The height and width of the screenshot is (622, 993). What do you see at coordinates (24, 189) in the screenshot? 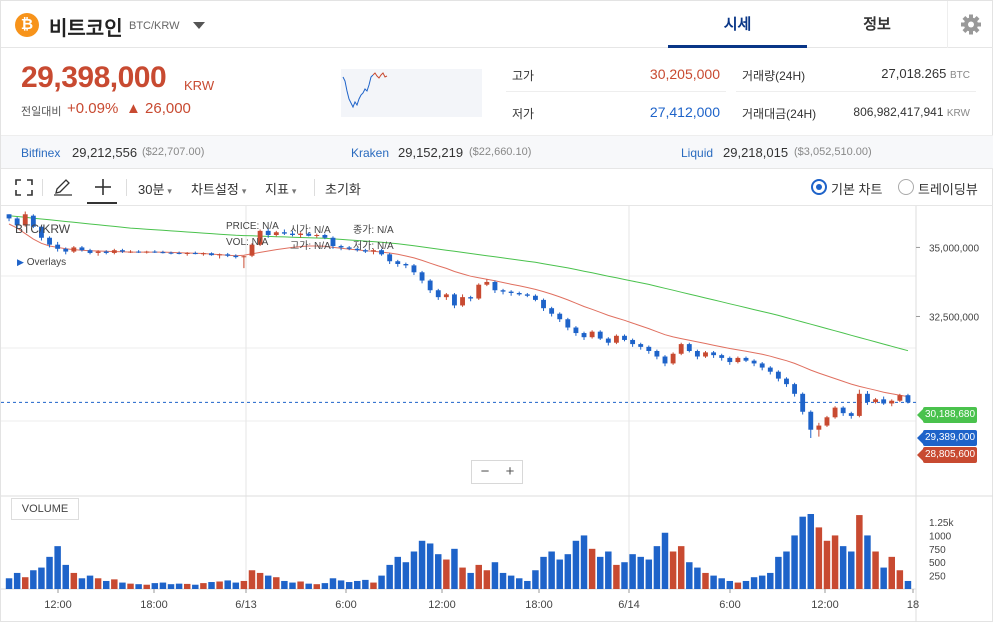
I see `fullscreen-icon` at bounding box center [24, 189].